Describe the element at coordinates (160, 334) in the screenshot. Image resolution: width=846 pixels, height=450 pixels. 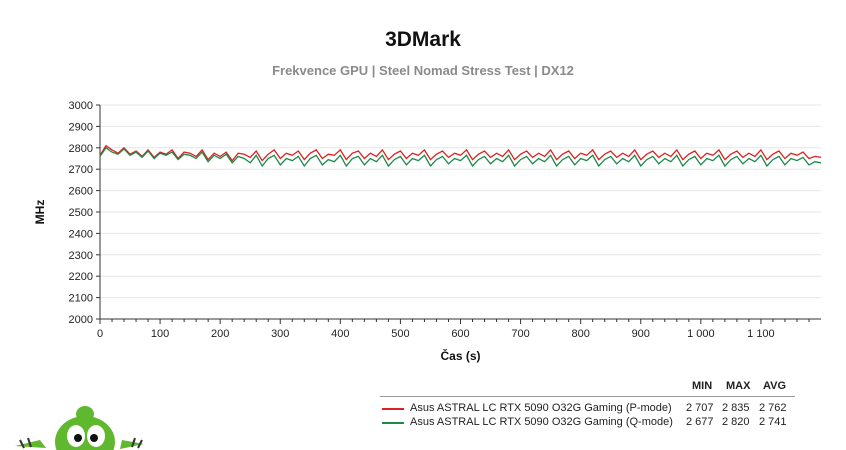
I see `xtick-label-100: 100` at that location.